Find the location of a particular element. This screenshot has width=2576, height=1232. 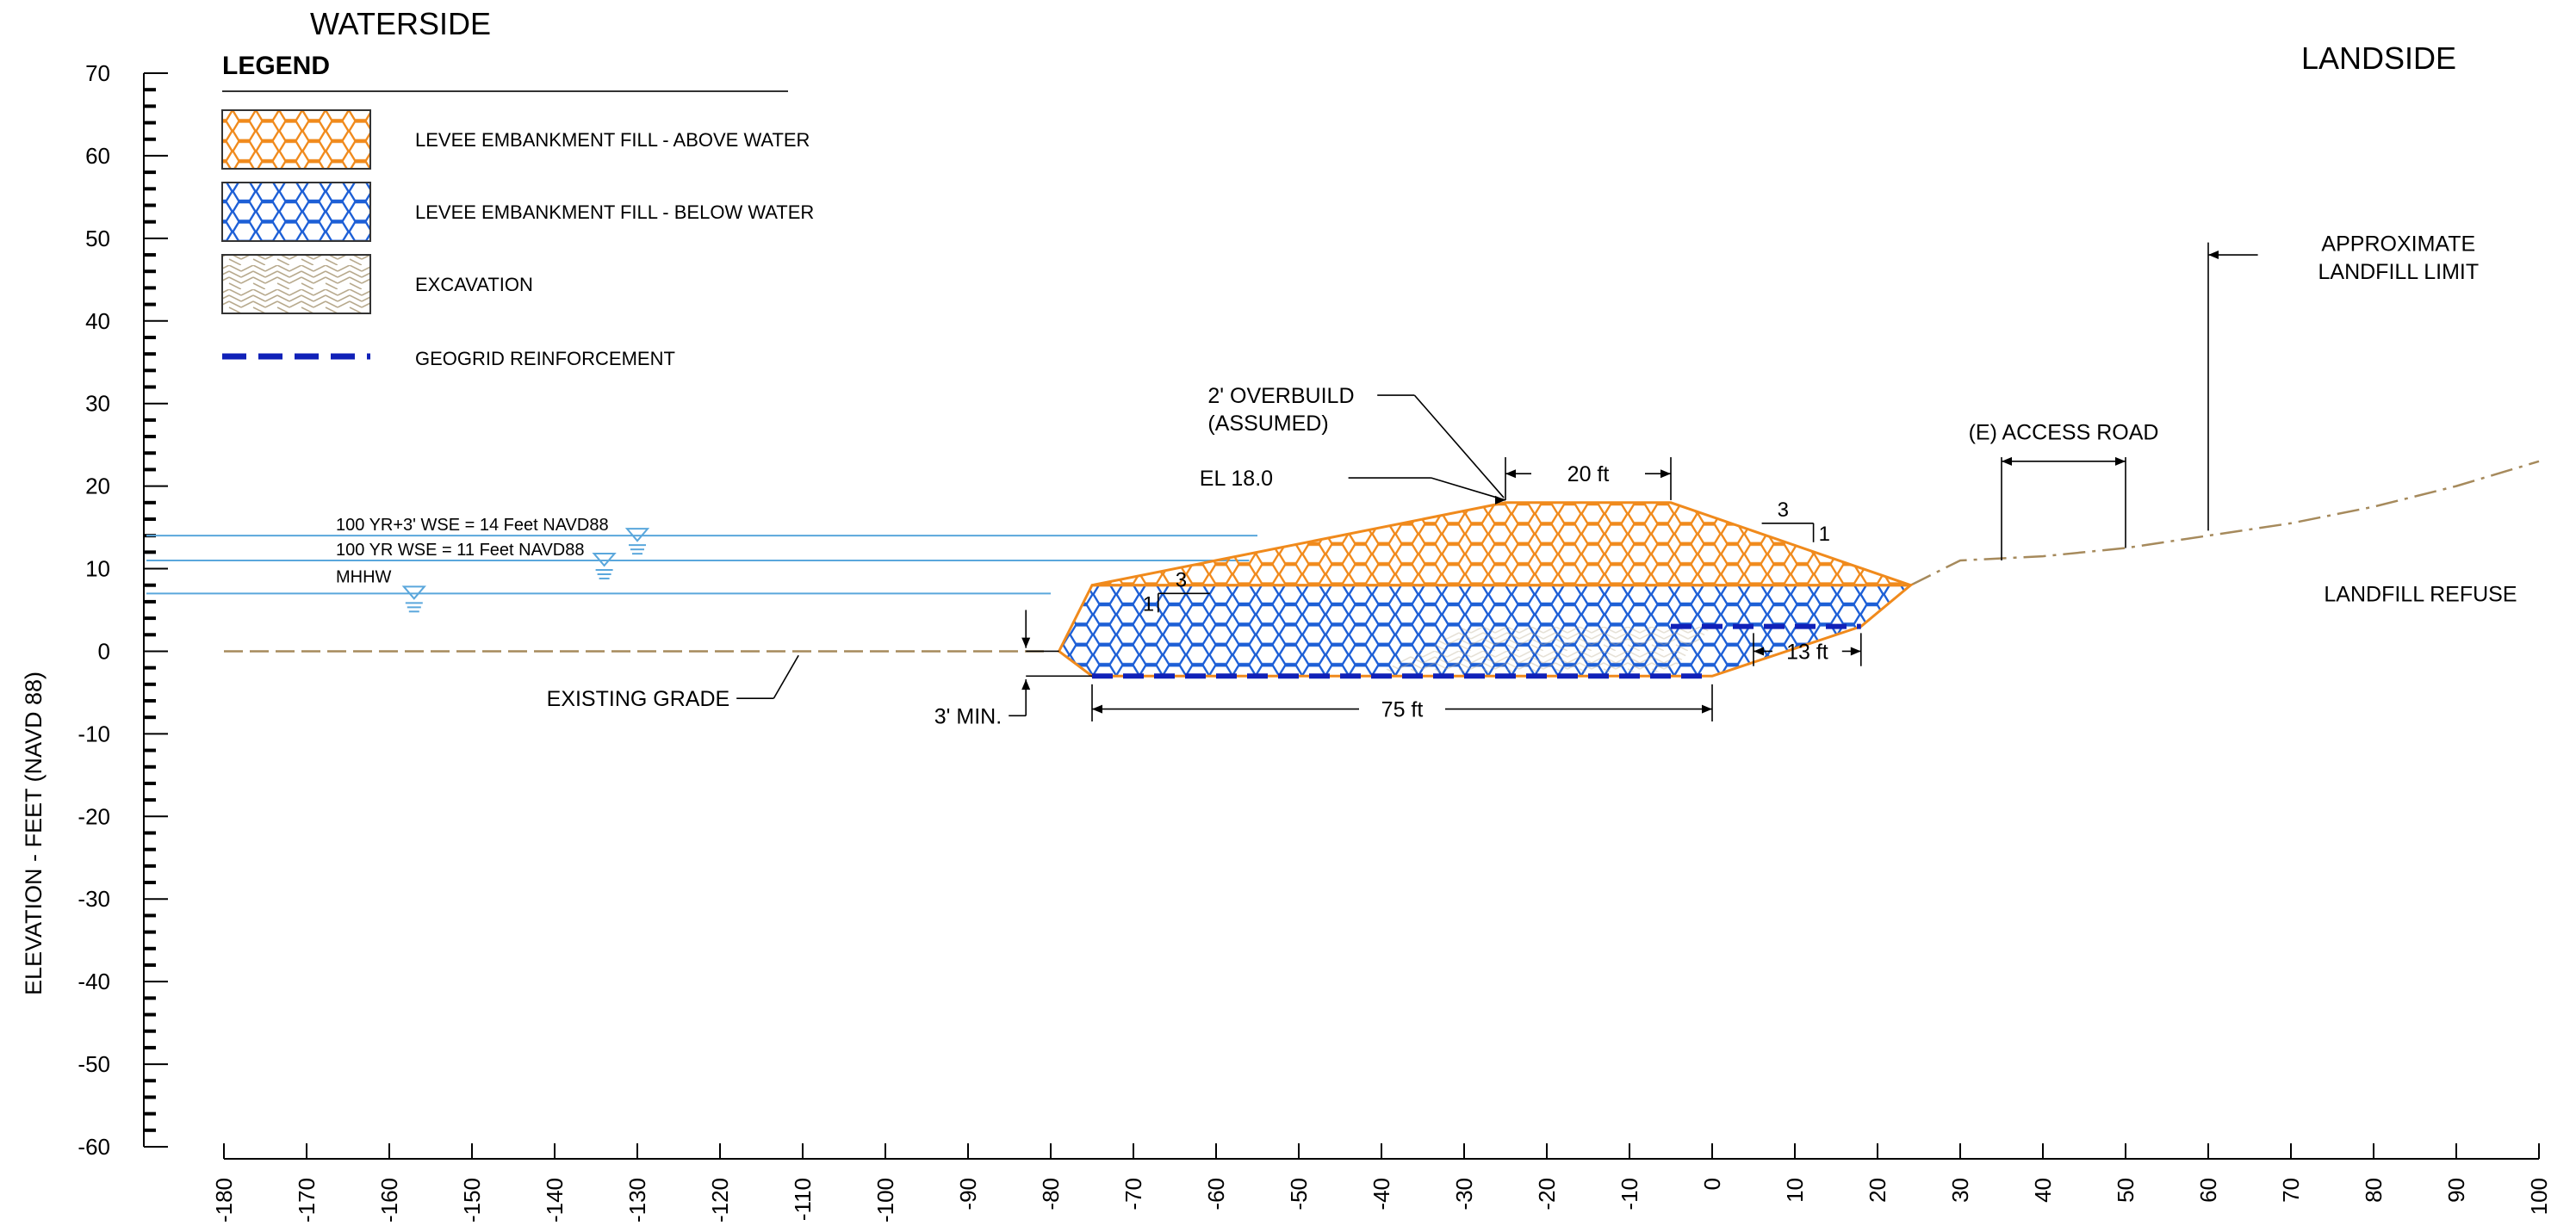

slope-landside-vertical: 1 is located at coordinates (1824, 534).